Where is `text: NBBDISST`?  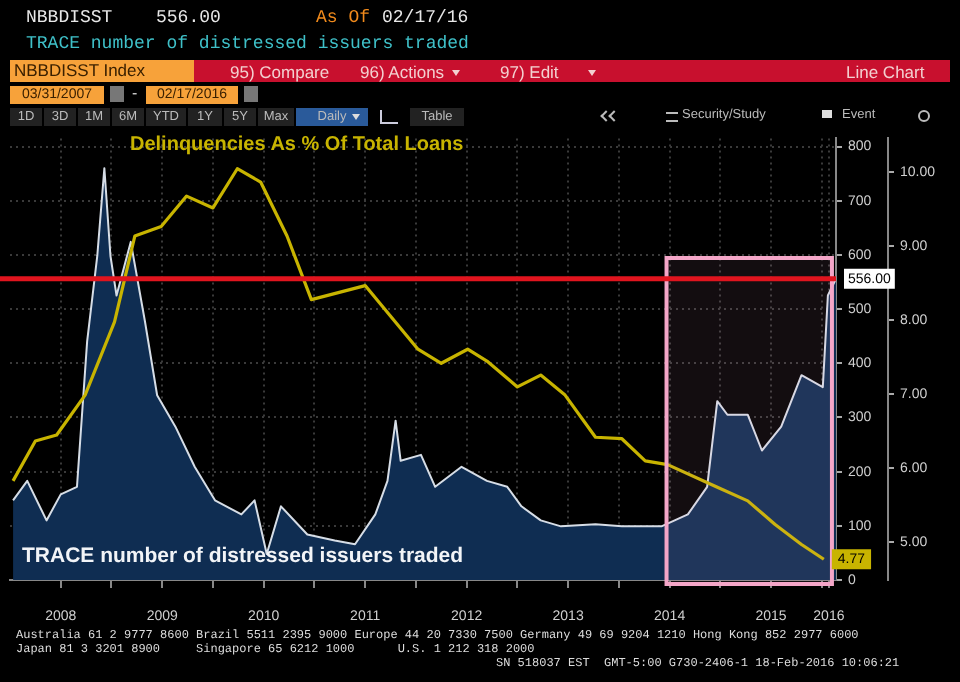
text: NBBDISST is located at coordinates (69, 18).